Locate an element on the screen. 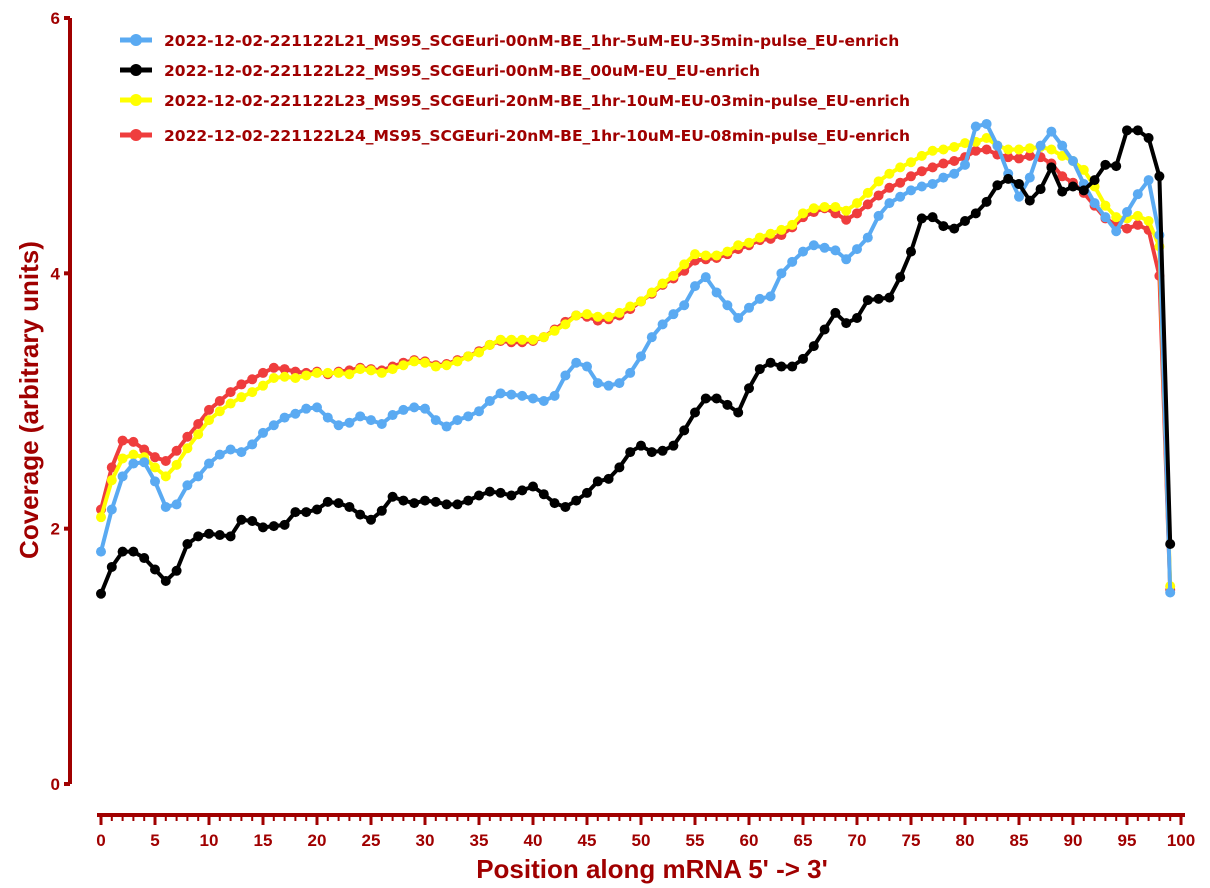 The image size is (1210, 888). y-axis-label: Coverage (arbitrary units) is located at coordinates (29, 400).